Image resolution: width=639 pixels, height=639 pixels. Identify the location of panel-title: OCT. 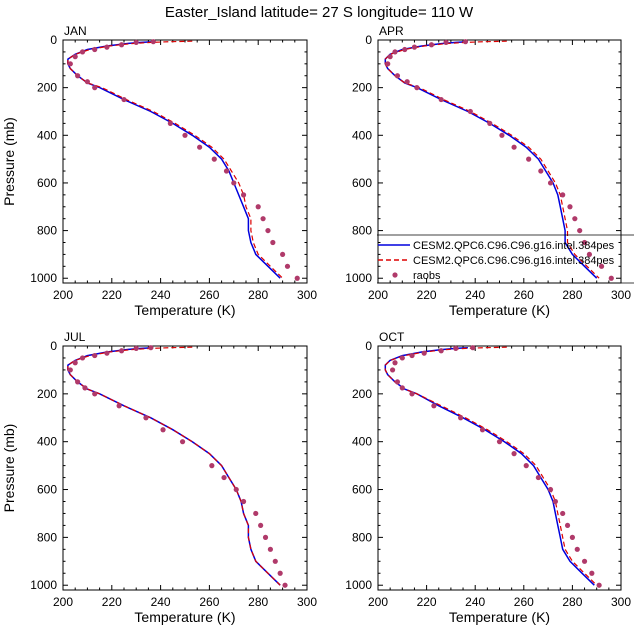
(392, 337).